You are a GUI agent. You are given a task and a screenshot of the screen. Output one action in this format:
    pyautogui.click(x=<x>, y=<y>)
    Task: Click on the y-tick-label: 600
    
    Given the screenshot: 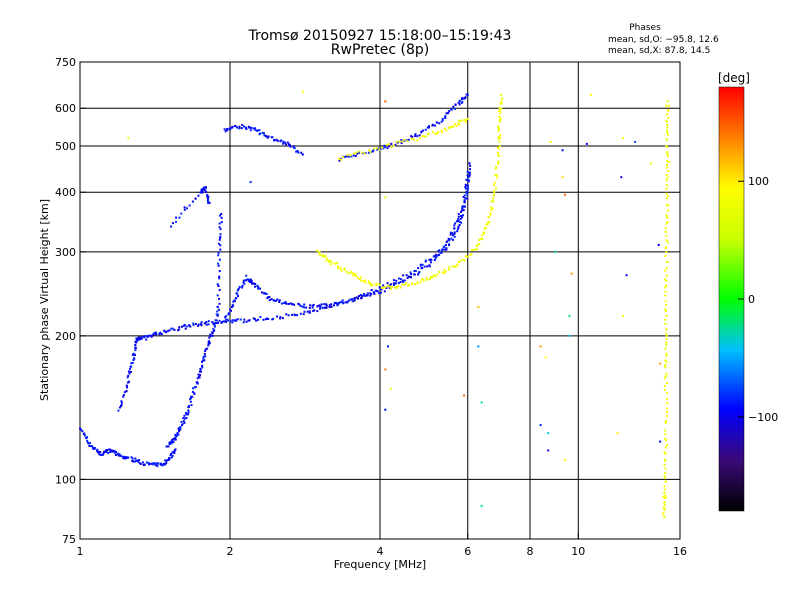 What is the action you would take?
    pyautogui.click(x=65, y=108)
    